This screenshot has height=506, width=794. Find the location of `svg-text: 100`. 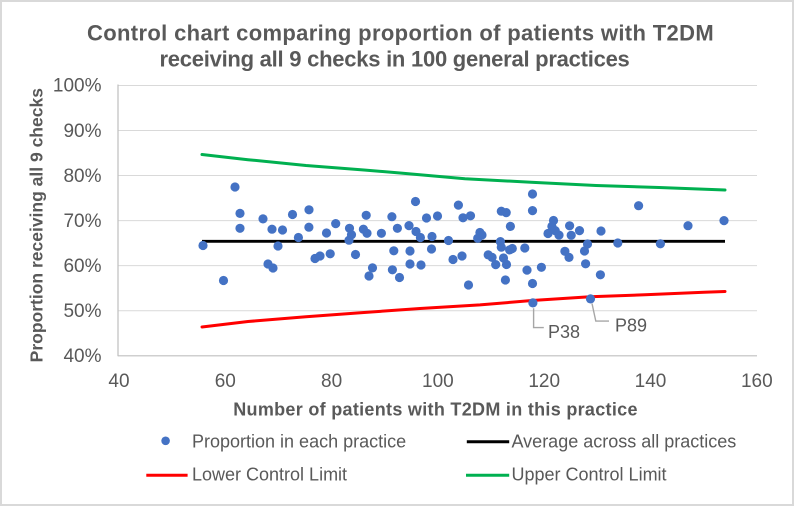

svg-text: 100 is located at coordinates (438, 381).